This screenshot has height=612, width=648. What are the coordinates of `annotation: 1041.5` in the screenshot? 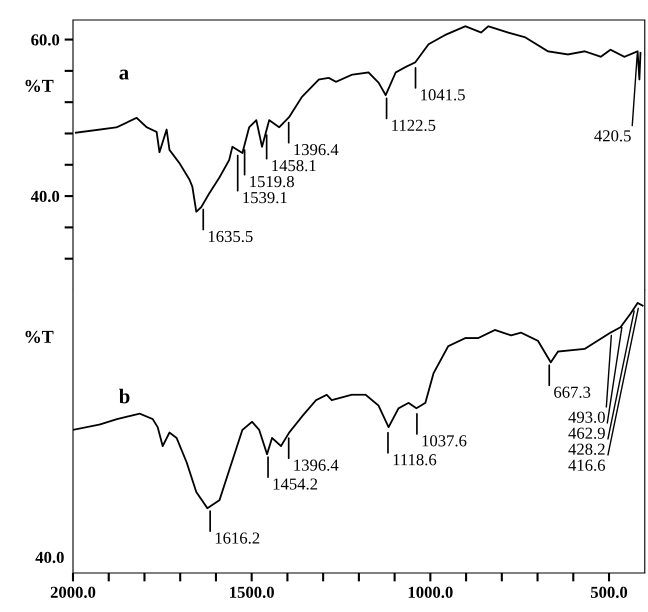 It's located at (443, 95).